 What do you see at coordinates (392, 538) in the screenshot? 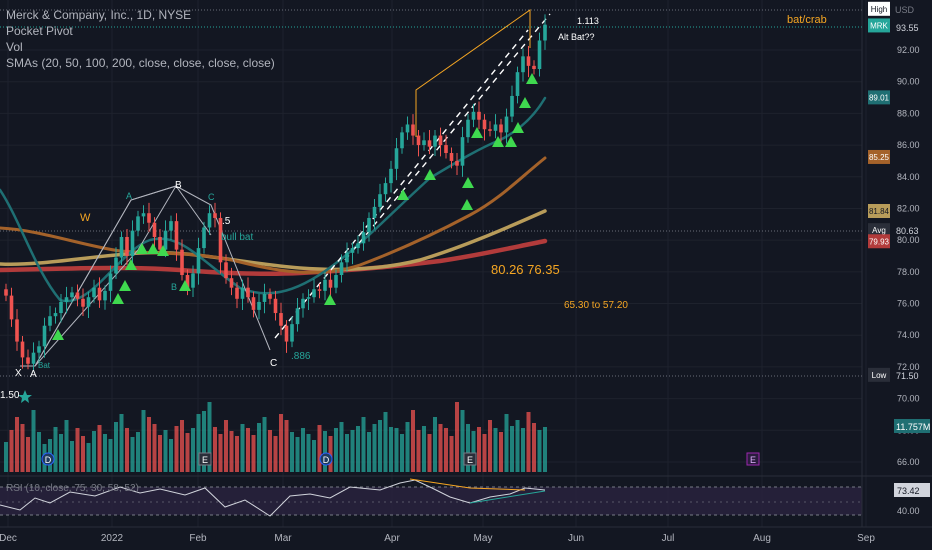
I see `time-tick-label: Apr` at bounding box center [392, 538].